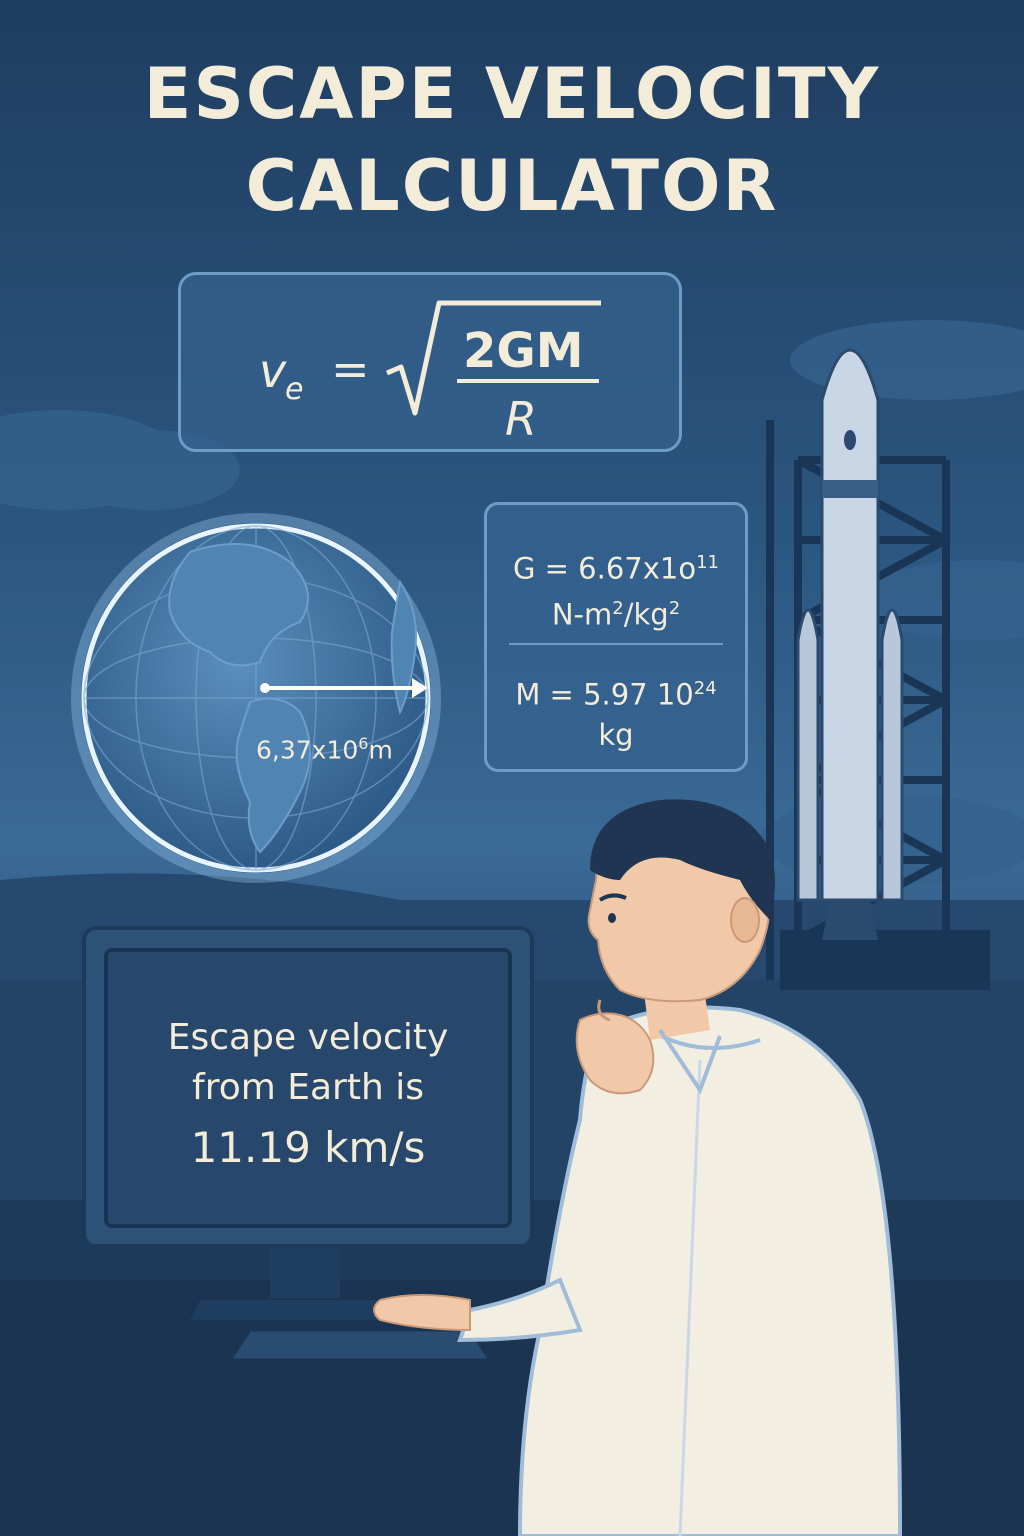 This screenshot has height=1536, width=1024. Describe the element at coordinates (618, 608) in the screenshot. I see `g-unit-sup1: 2` at that location.